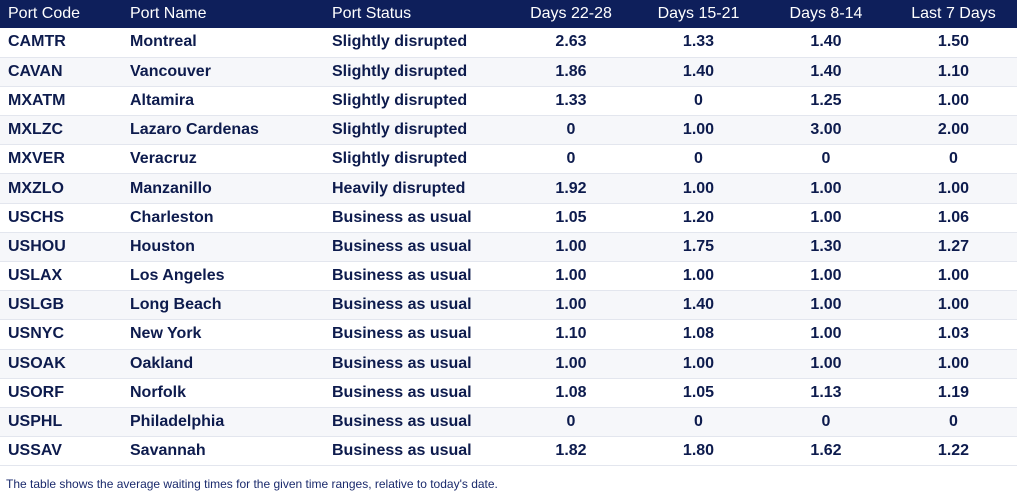  What do you see at coordinates (571, 217) in the screenshot?
I see `days-22-28-cell: 1.05` at bounding box center [571, 217].